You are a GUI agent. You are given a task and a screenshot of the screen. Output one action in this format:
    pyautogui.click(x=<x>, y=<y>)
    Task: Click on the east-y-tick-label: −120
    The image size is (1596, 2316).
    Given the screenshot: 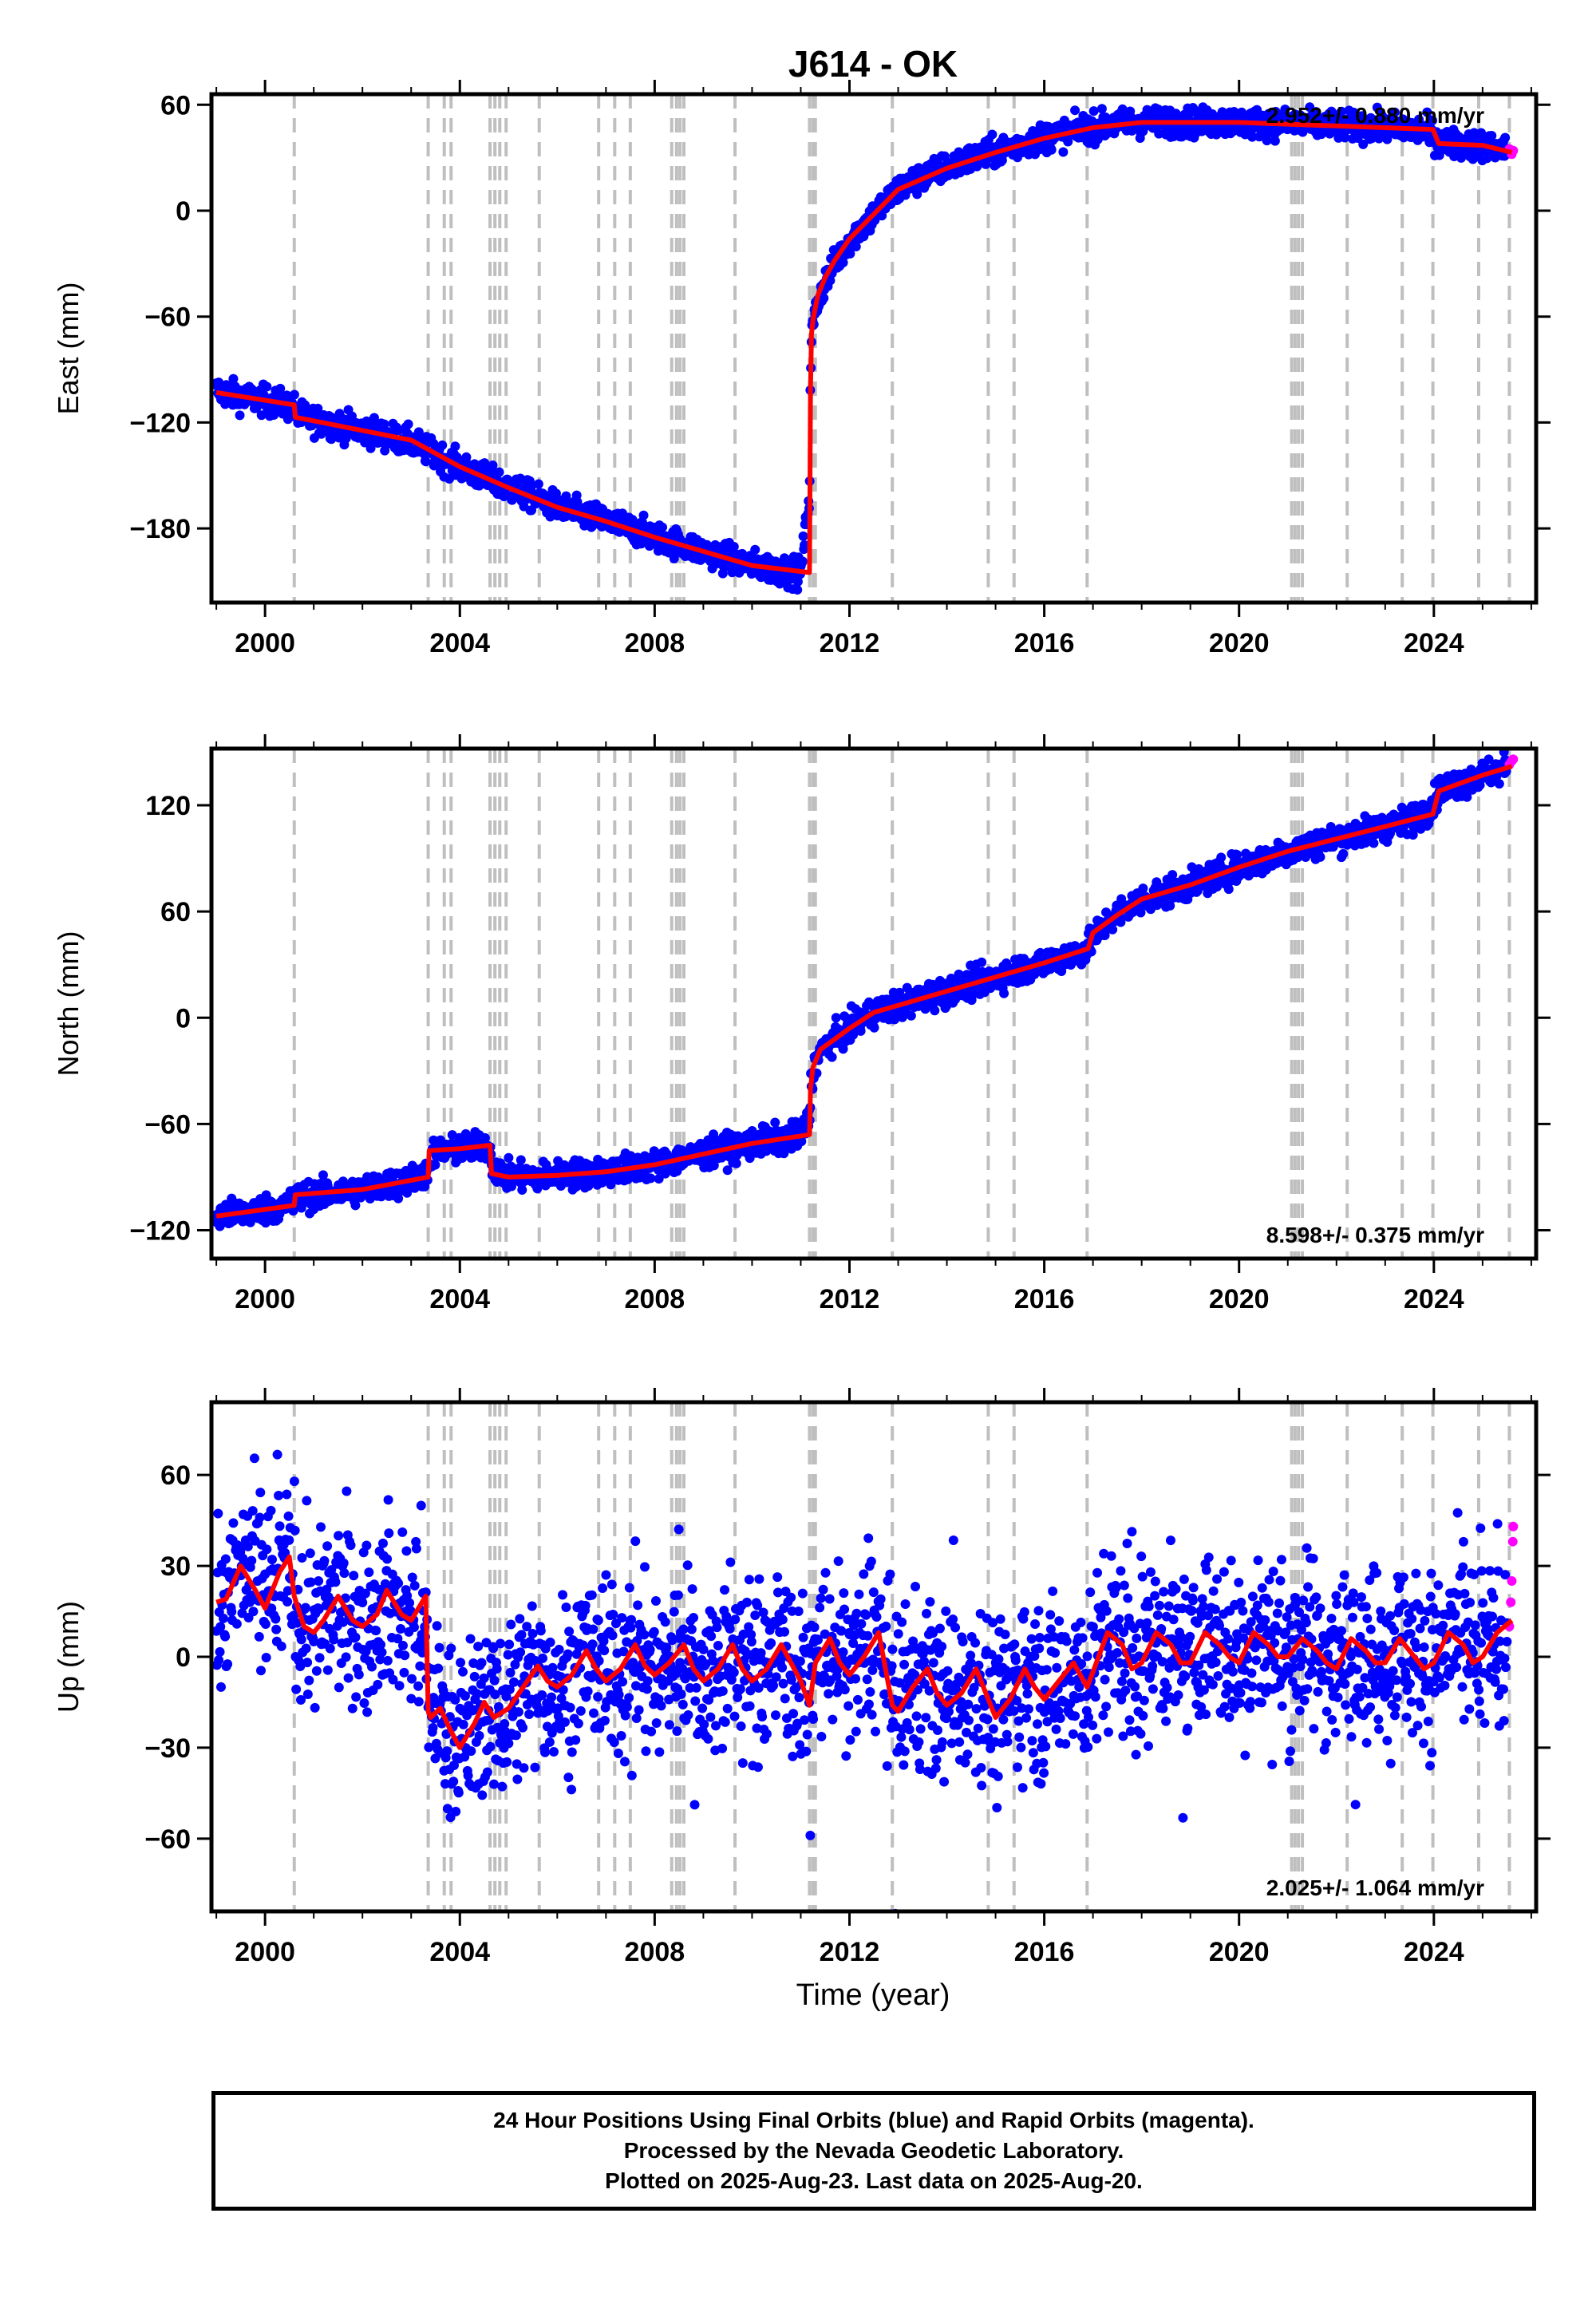 What is the action you would take?
    pyautogui.click(x=160, y=423)
    